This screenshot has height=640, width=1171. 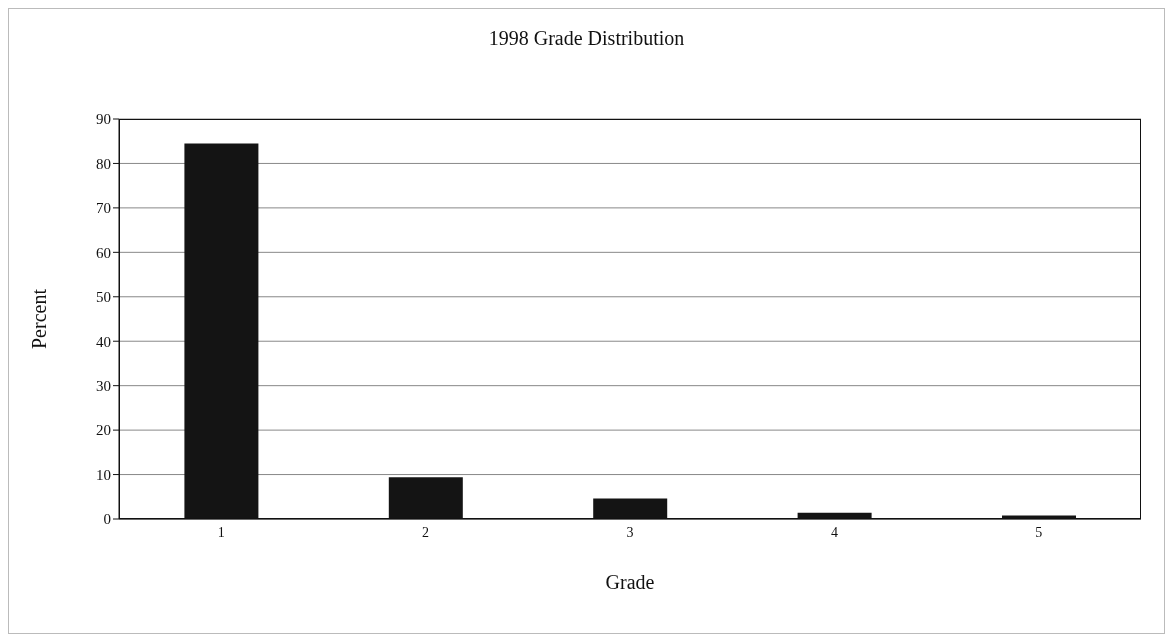 I want to click on x-tick-label: 3, so click(x=630, y=532).